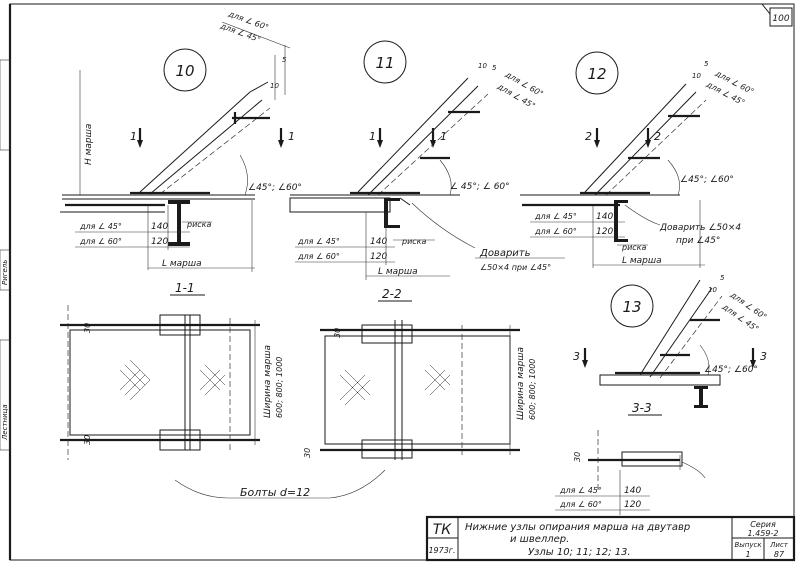 This screenshot has height=566, width=800. Describe the element at coordinates (580, 490) in the screenshot. I see `section-3-3-row1-label: для ∠ 45°` at that location.